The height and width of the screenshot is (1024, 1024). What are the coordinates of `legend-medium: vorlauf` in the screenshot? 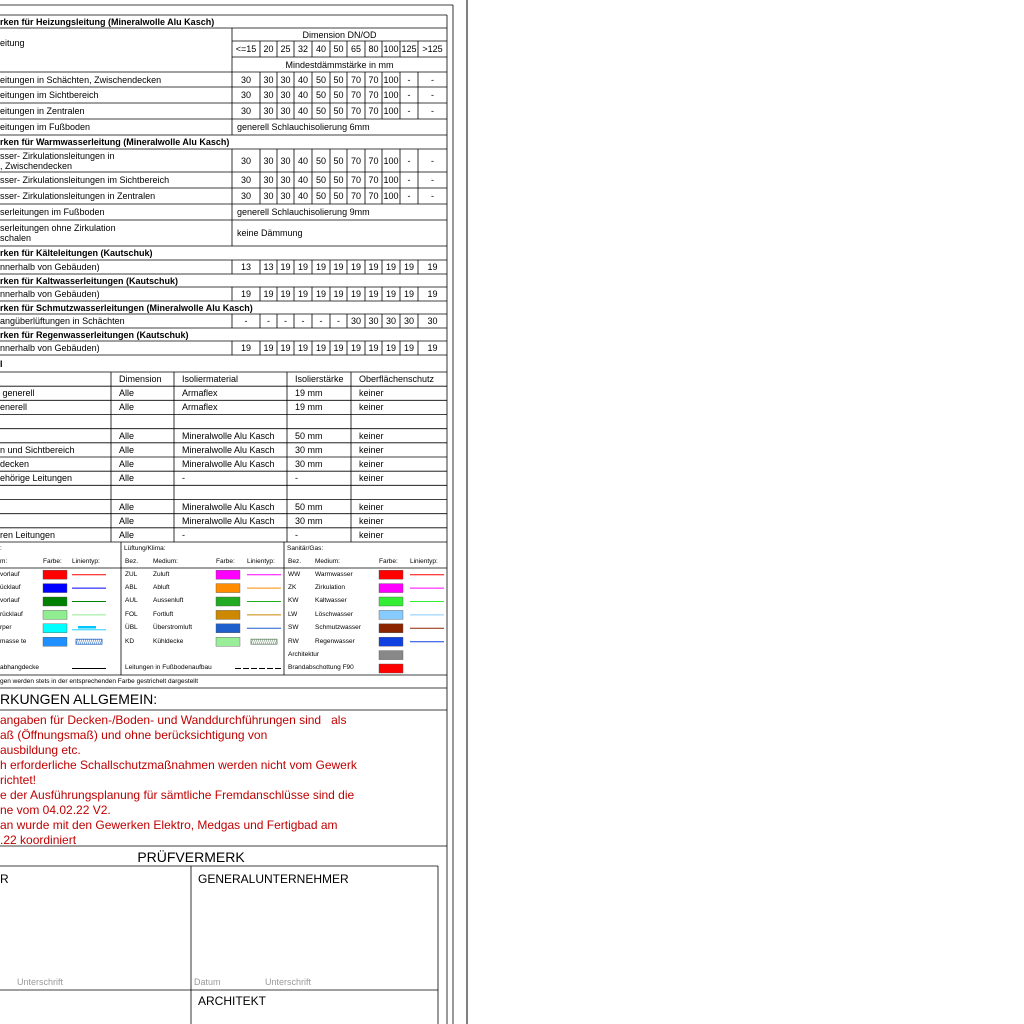 It's located at (10, 601).